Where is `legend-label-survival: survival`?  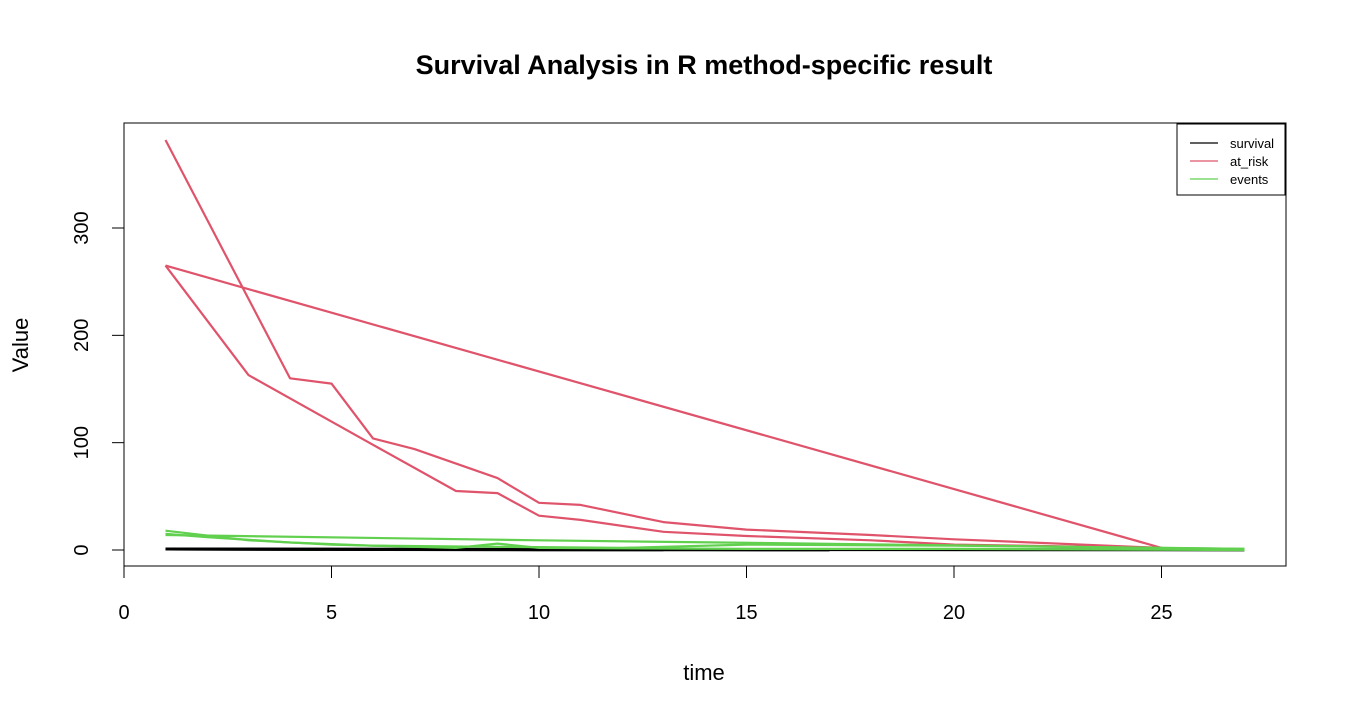 legend-label-survival: survival is located at coordinates (1252, 143).